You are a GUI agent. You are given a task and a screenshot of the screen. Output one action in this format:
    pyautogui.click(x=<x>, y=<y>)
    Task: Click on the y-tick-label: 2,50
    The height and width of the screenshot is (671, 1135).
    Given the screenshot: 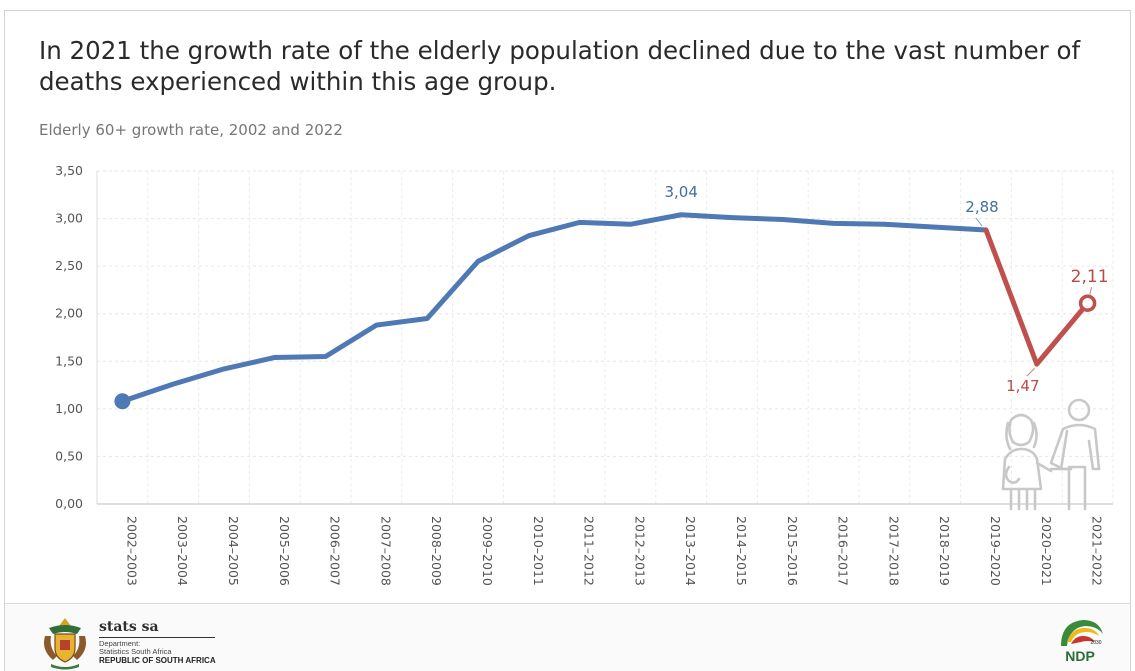 What is the action you would take?
    pyautogui.click(x=69, y=265)
    